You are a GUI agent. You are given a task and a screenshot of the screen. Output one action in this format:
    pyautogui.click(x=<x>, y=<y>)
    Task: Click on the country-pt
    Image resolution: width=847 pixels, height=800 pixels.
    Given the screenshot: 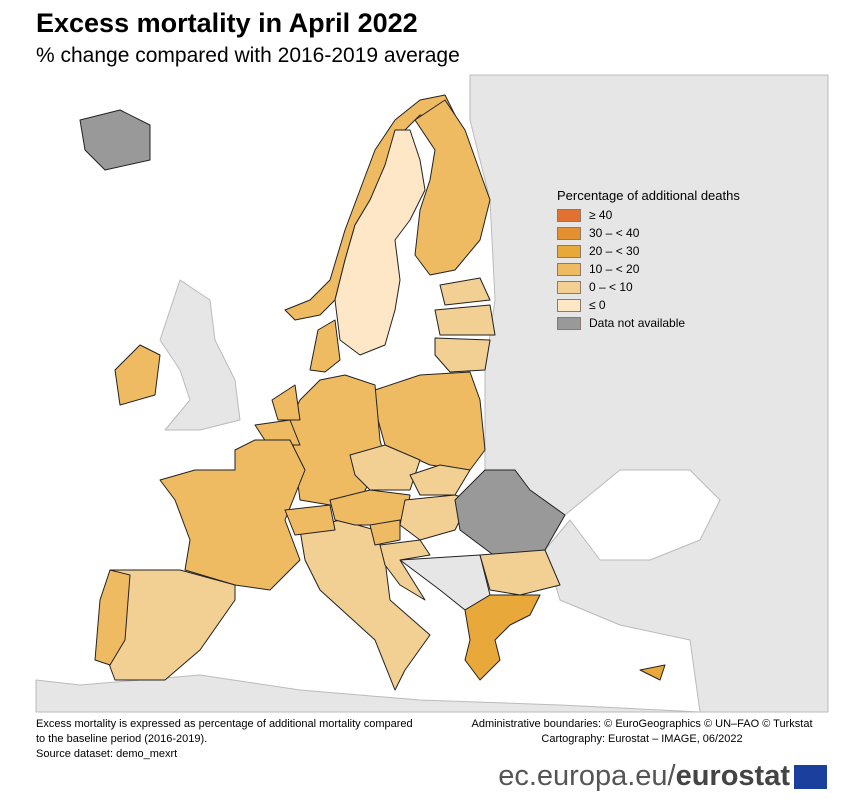 What is the action you would take?
    pyautogui.click(x=112, y=617)
    